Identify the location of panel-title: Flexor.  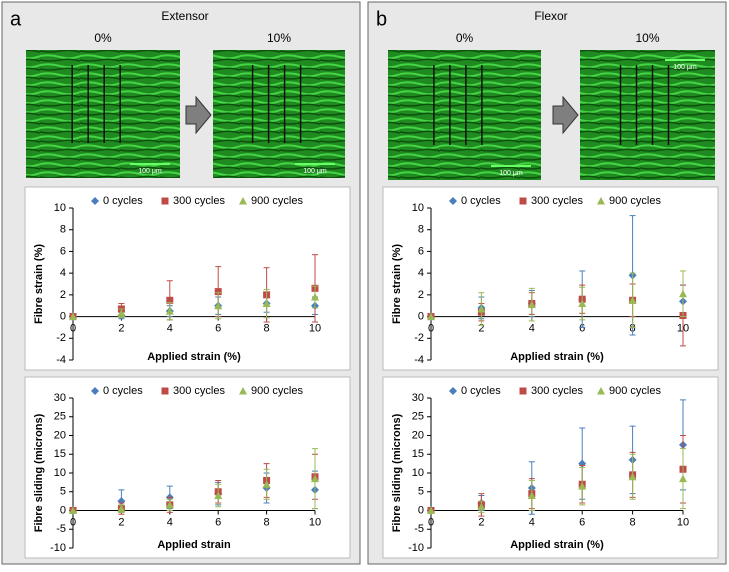
(550, 16).